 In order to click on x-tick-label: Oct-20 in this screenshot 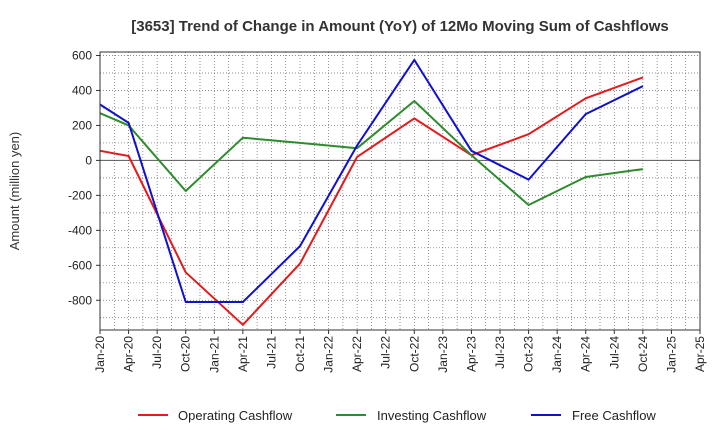, I will do `click(186, 354)`.